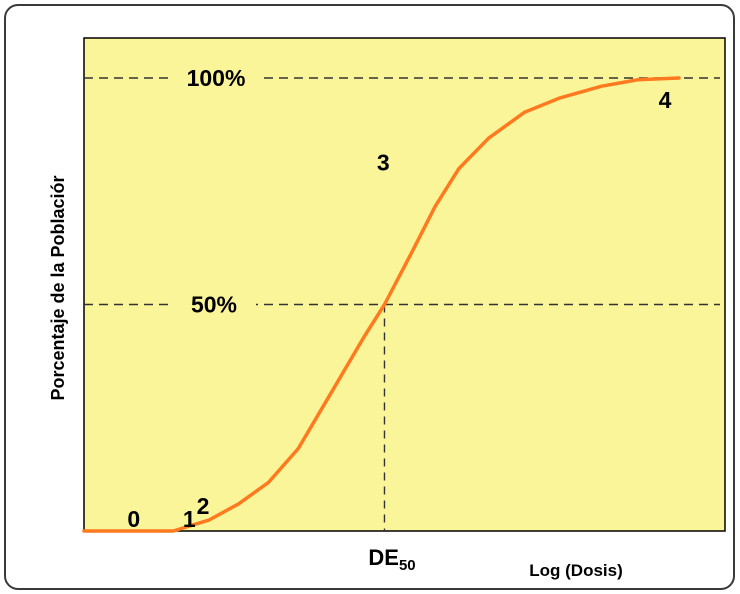 The image size is (740, 594). Describe the element at coordinates (383, 162) in the screenshot. I see `point-label-3: 3` at that location.